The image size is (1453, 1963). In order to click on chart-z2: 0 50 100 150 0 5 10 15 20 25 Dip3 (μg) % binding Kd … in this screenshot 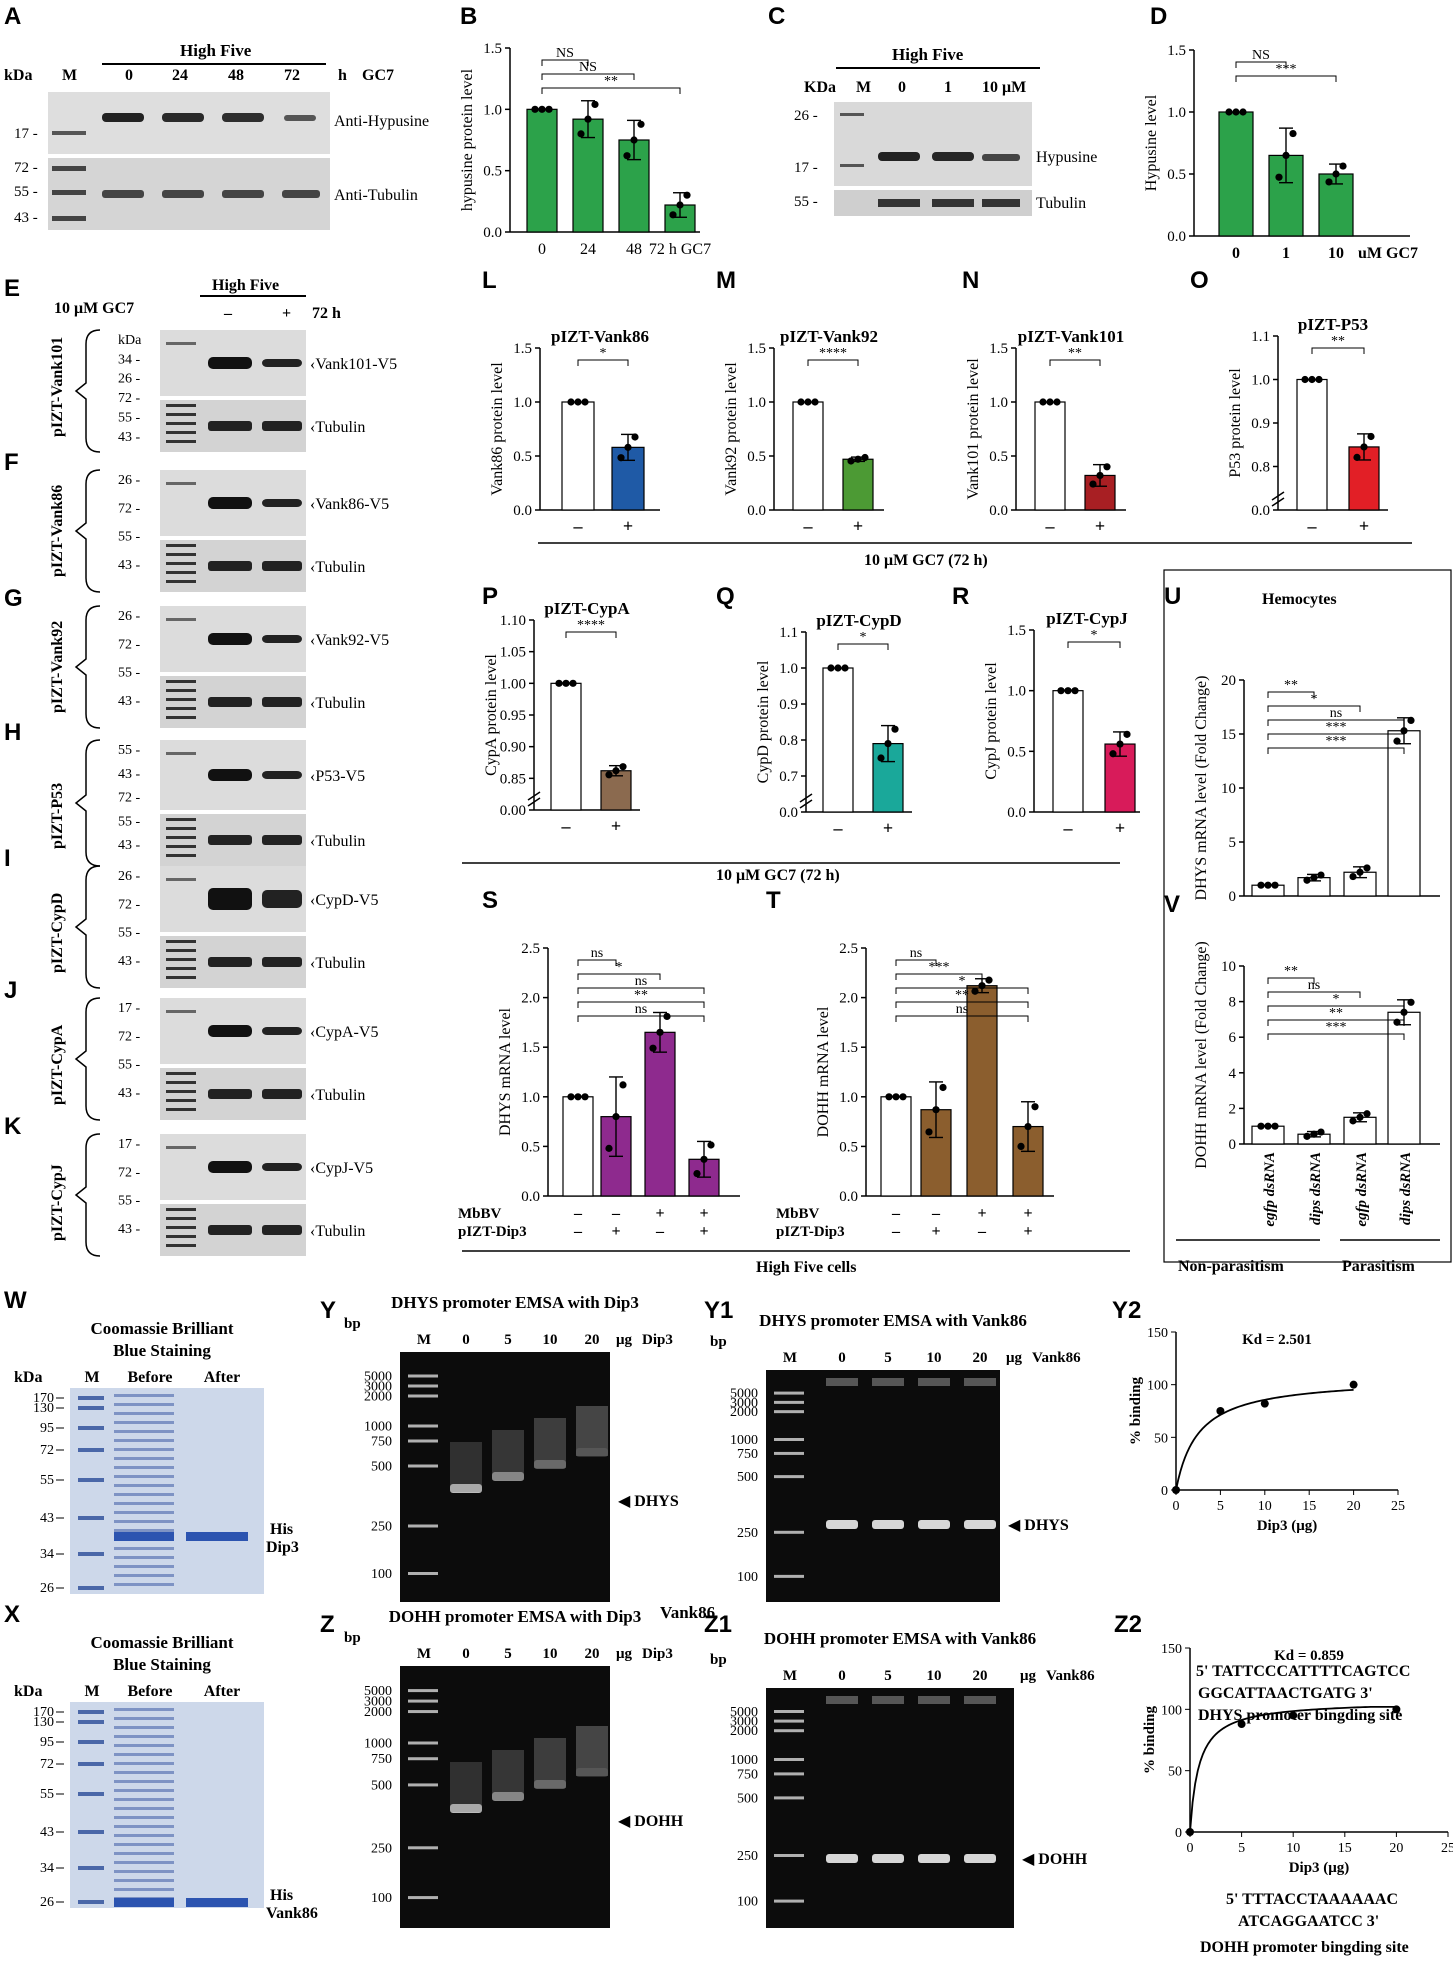, I will do `click(1297, 1759)`.